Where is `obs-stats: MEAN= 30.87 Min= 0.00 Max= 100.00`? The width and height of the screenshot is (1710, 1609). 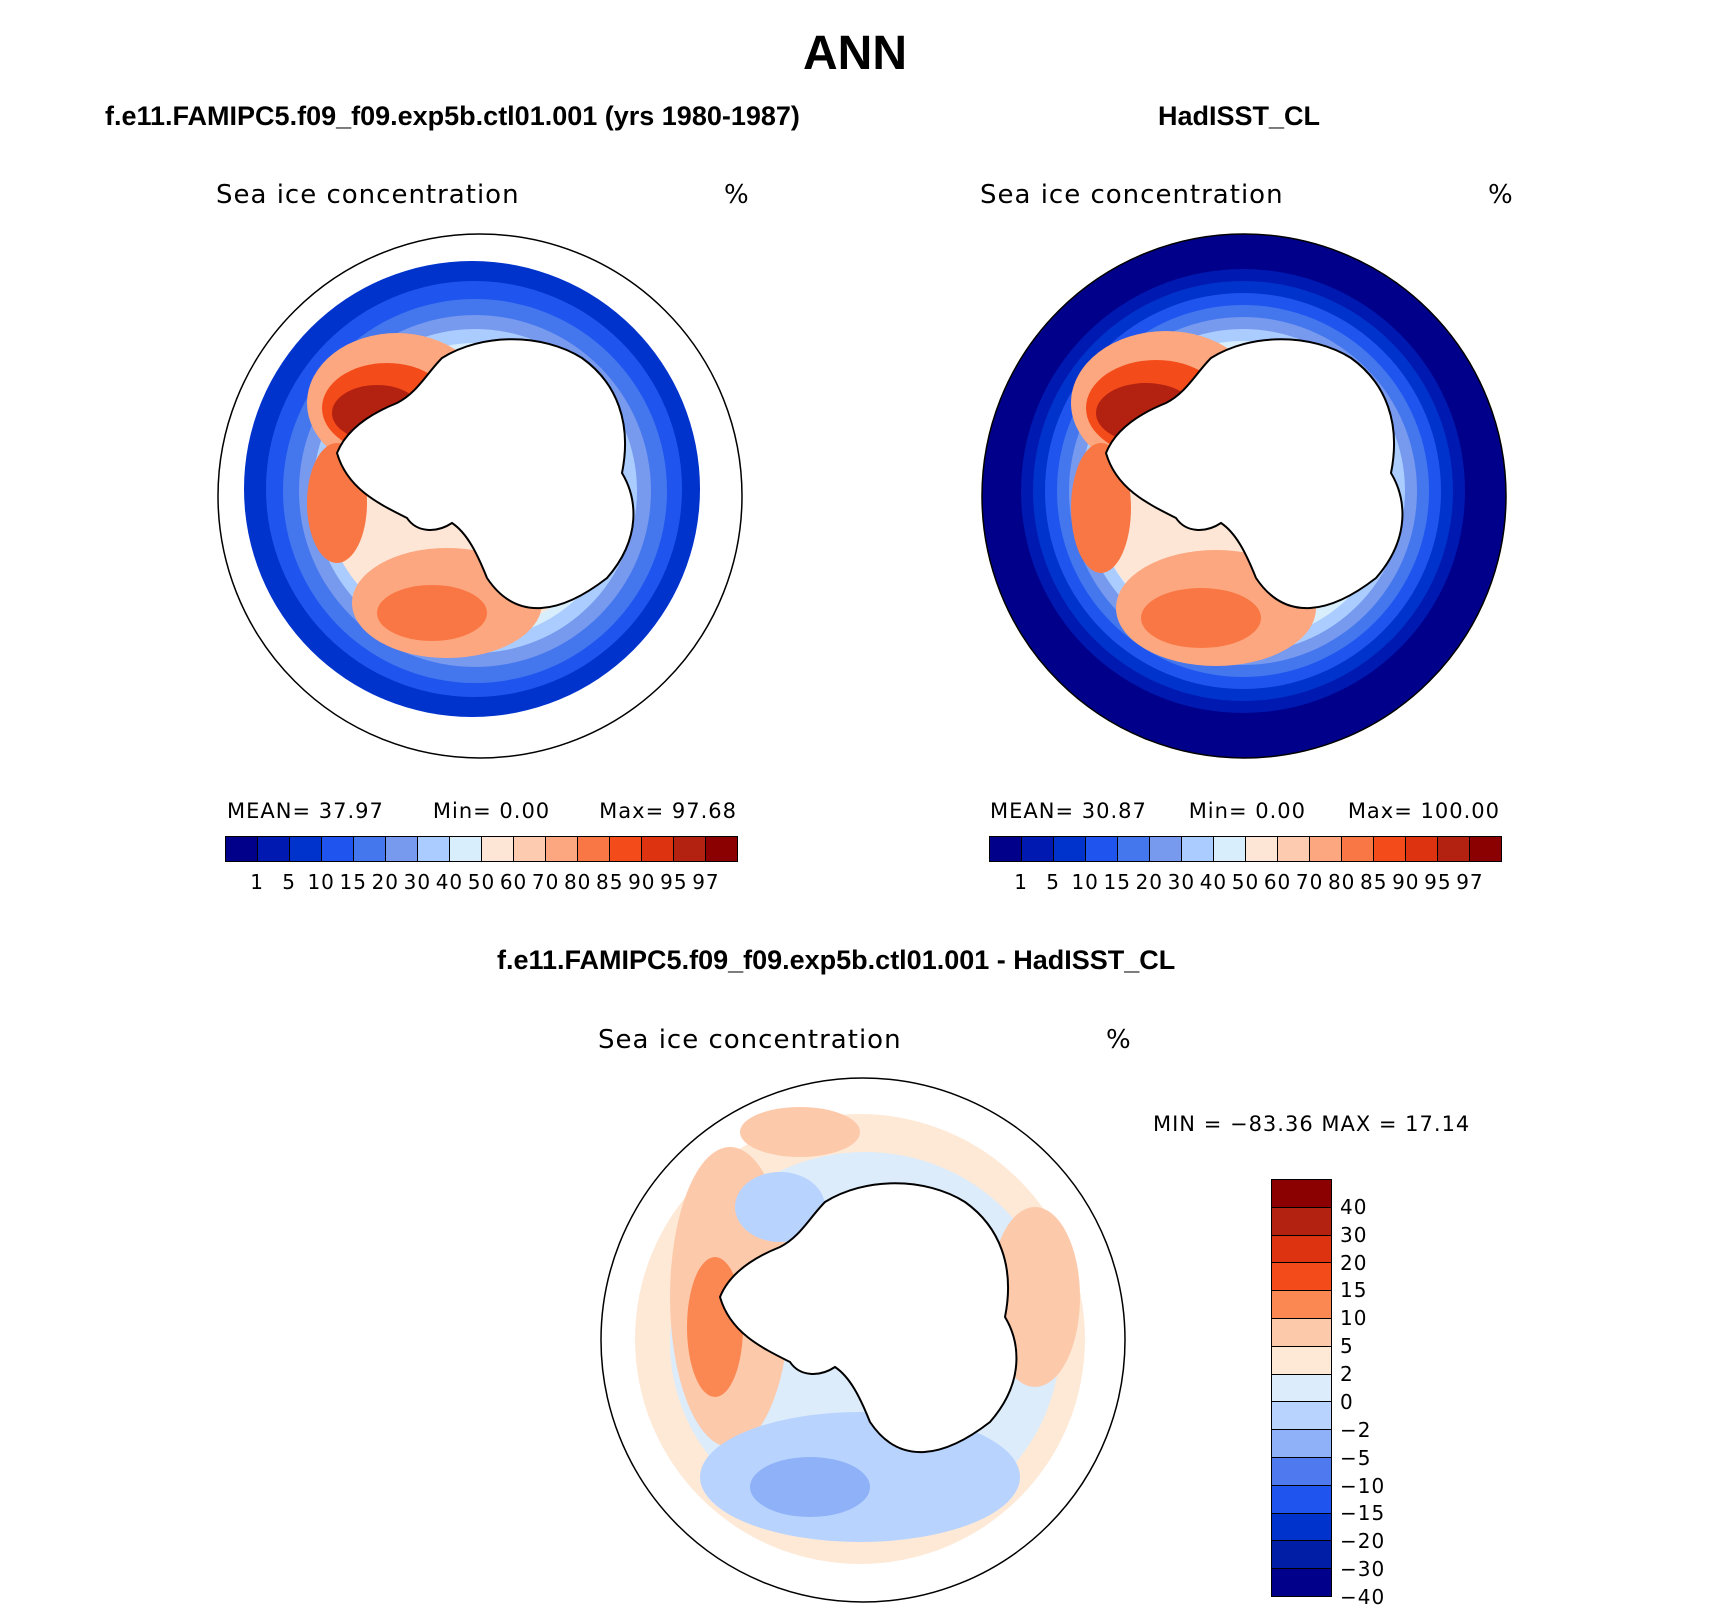 obs-stats: MEAN= 30.87 Min= 0.00 Max= 100.00 is located at coordinates (1245, 811).